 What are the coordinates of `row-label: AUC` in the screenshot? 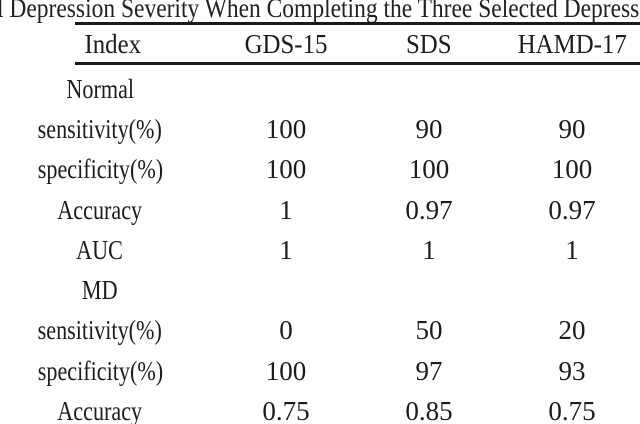 It's located at (100, 249).